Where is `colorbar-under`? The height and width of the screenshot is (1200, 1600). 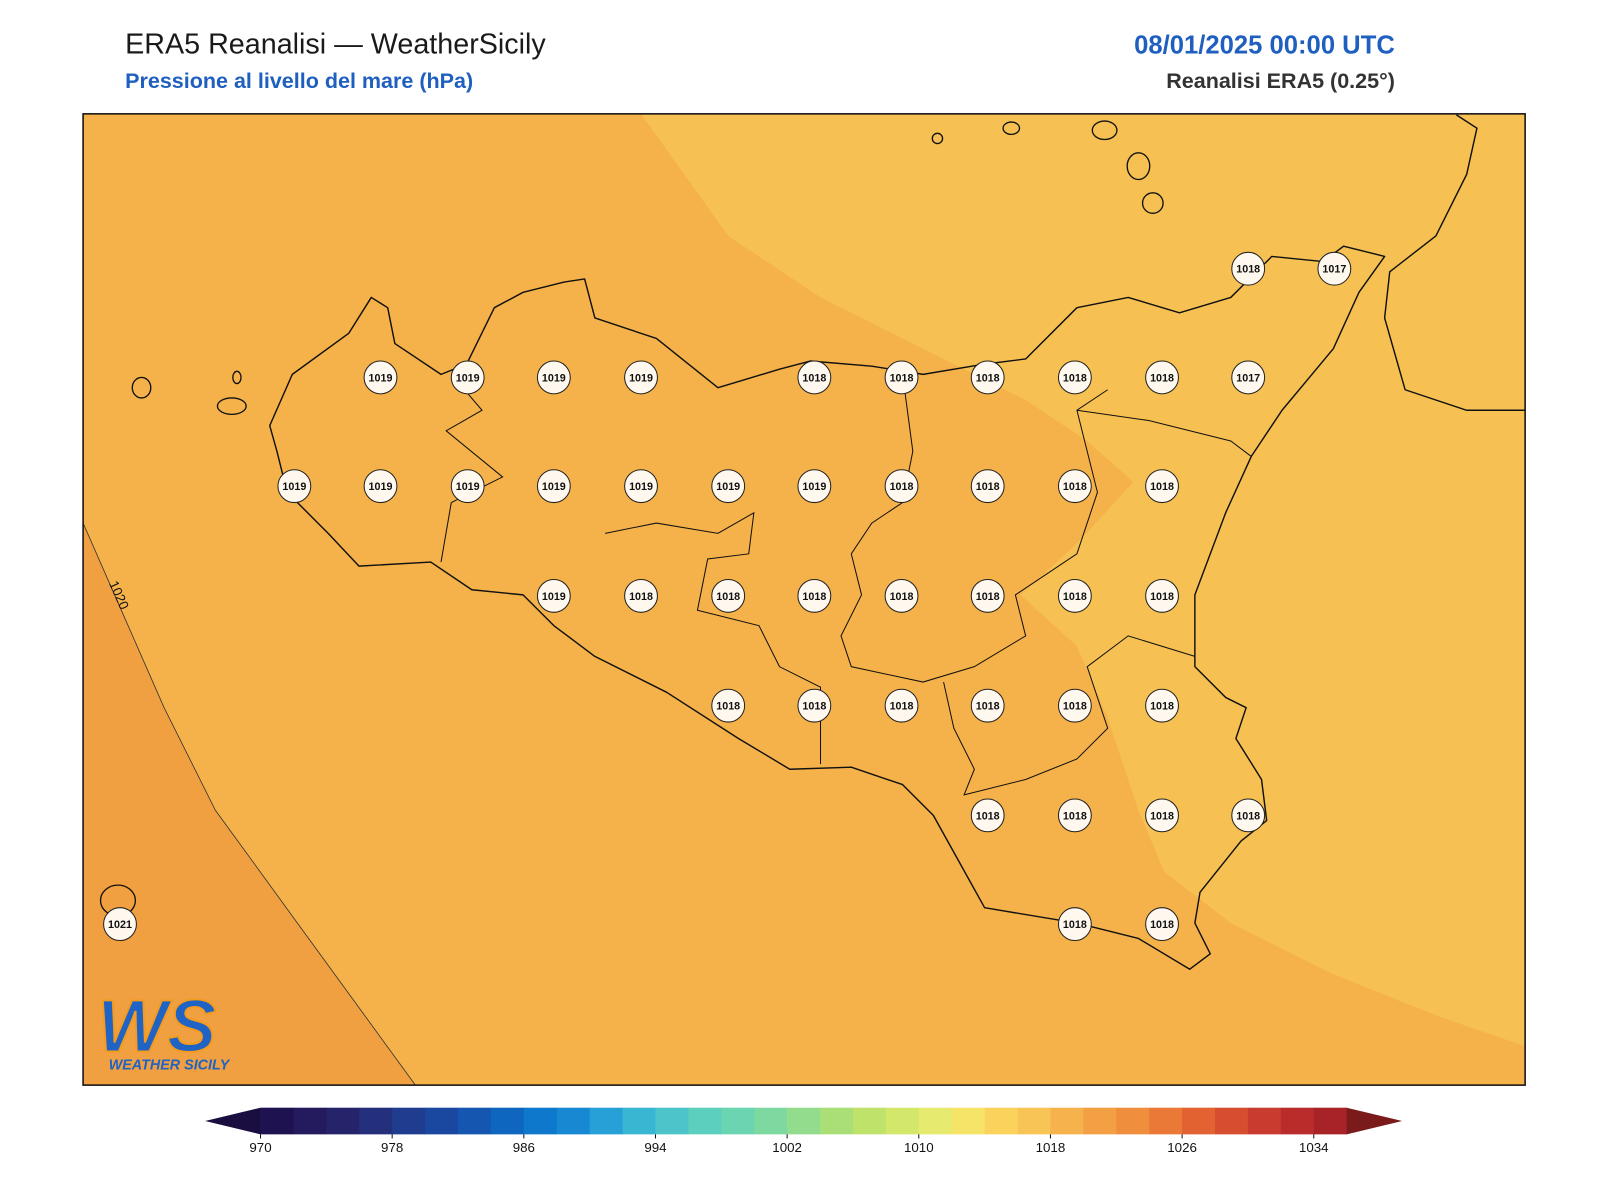 colorbar-under is located at coordinates (233, 1121).